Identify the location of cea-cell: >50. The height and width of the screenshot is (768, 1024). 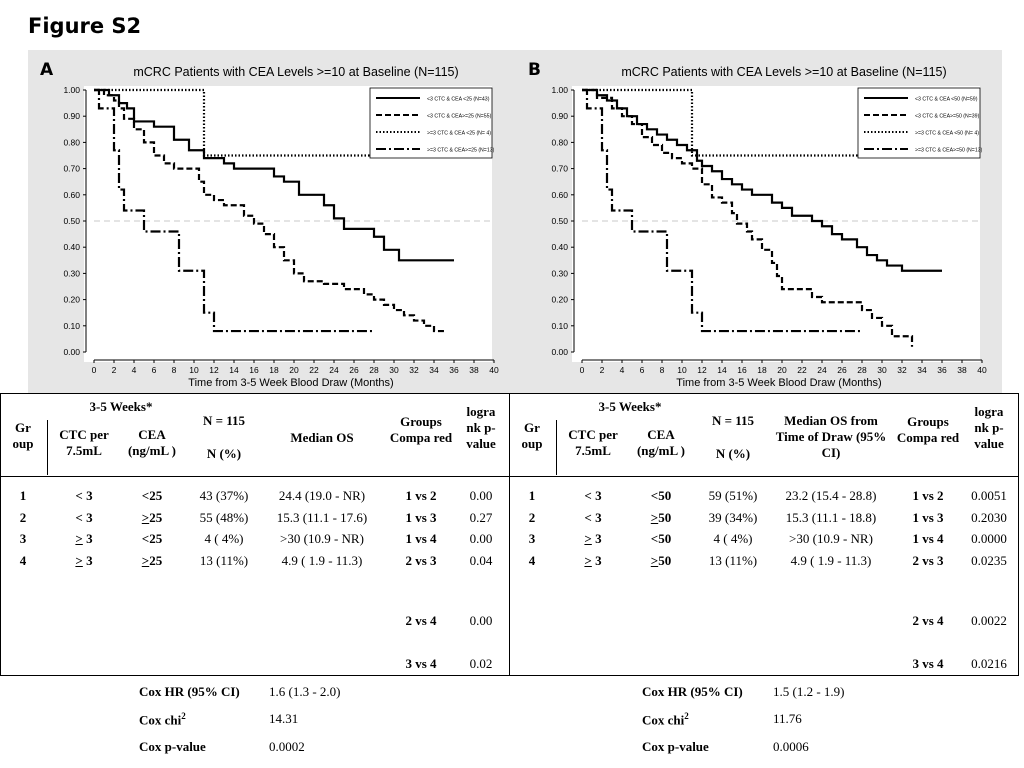
(661, 560).